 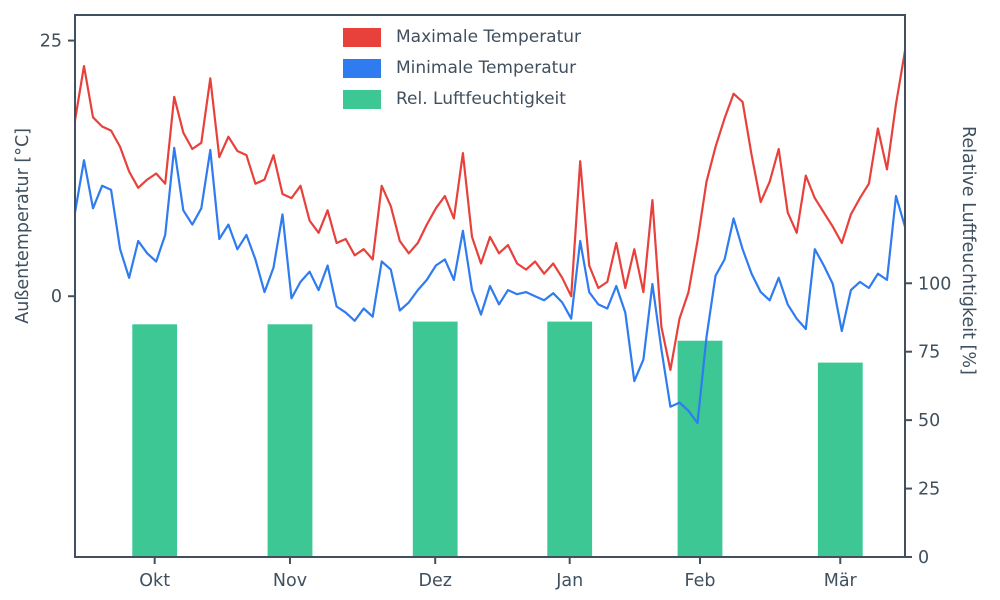 What do you see at coordinates (155, 440) in the screenshot?
I see `humidity-bar-Okt` at bounding box center [155, 440].